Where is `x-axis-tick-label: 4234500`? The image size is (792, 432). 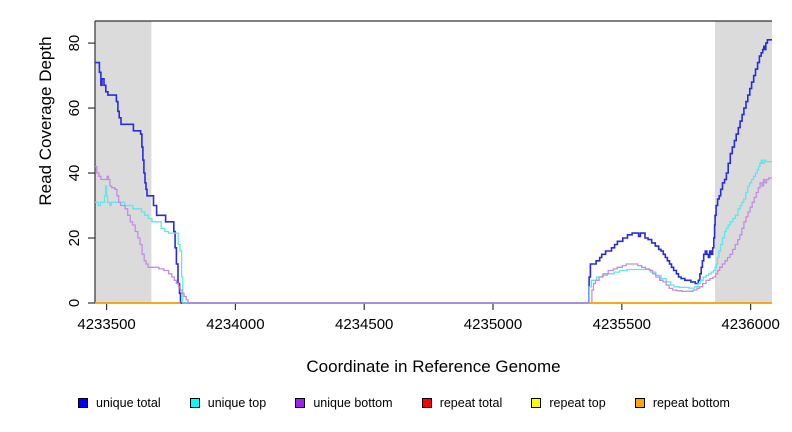 x-axis-tick-label: 4234500 is located at coordinates (364, 324).